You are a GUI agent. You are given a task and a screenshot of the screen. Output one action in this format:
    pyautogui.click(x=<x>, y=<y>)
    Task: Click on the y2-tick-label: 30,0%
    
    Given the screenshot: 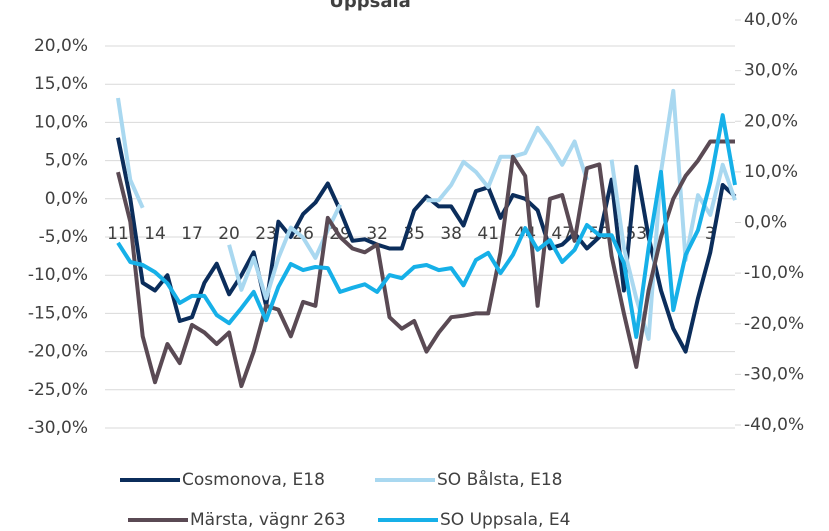 What is the action you would take?
    pyautogui.click(x=771, y=71)
    